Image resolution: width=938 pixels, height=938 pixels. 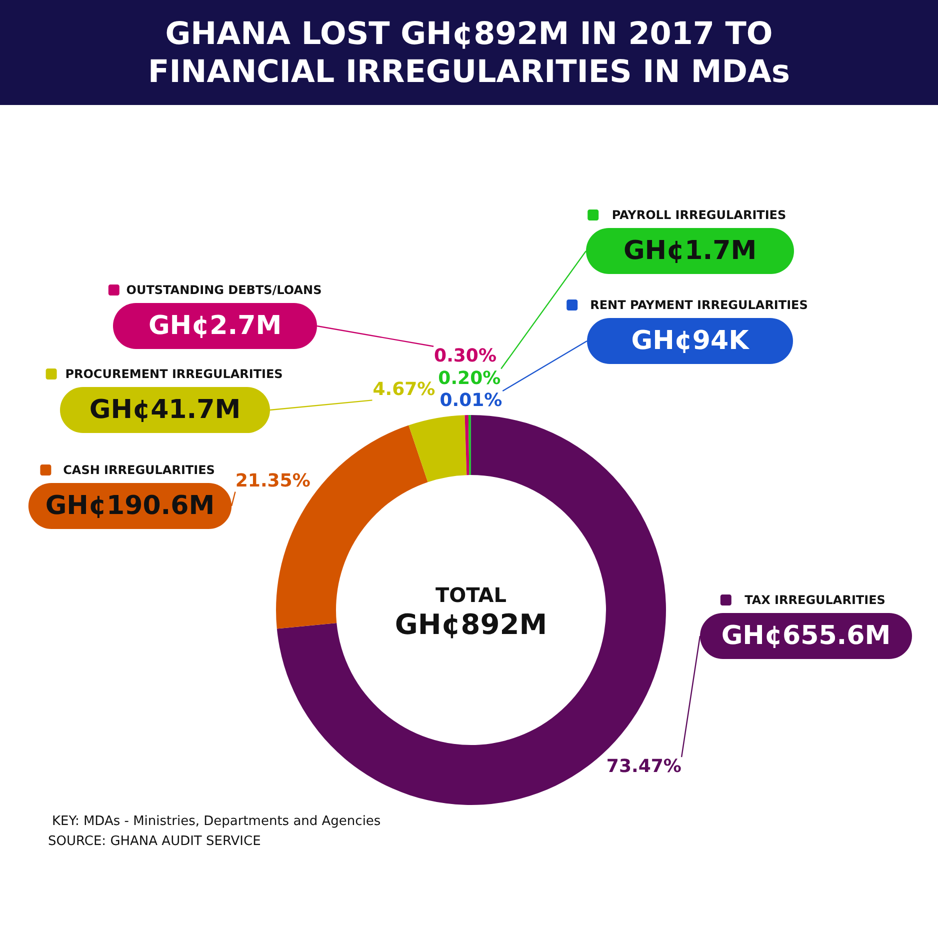 I want to click on legend-label: PROCUREMENT IRREGULARITIES, so click(x=174, y=374).